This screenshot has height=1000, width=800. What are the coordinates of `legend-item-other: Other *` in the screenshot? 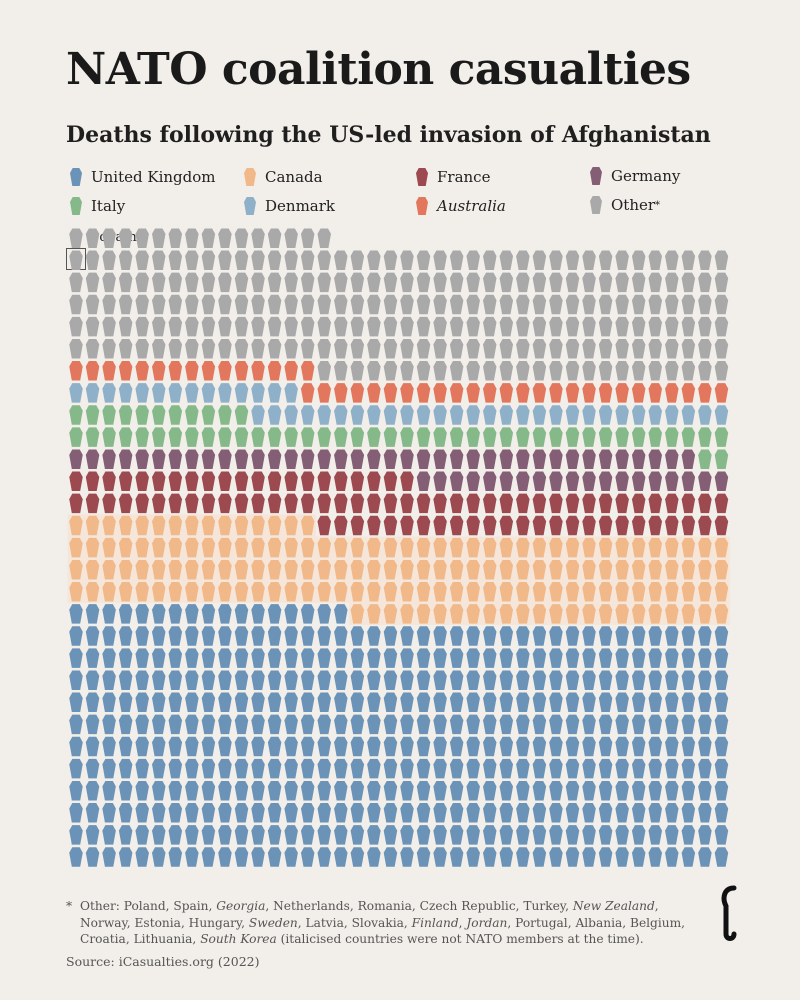 It's located at (625, 205).